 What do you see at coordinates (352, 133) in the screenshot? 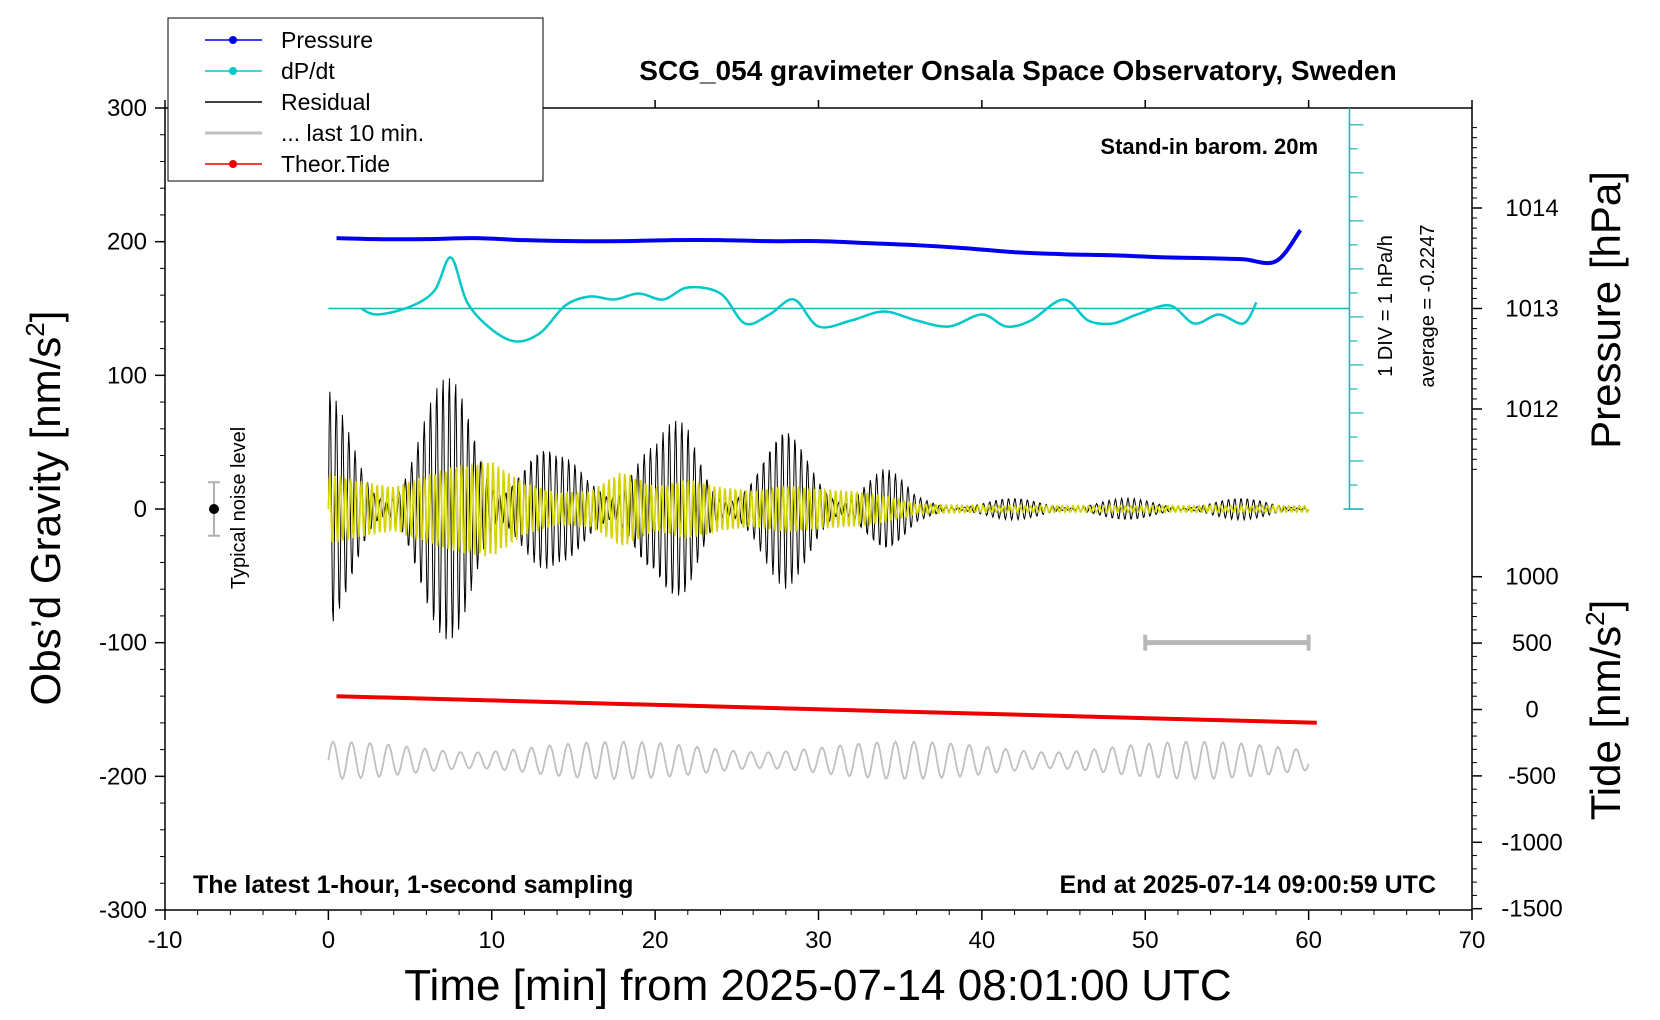
I see `legend-label: ... last 10 min.` at bounding box center [352, 133].